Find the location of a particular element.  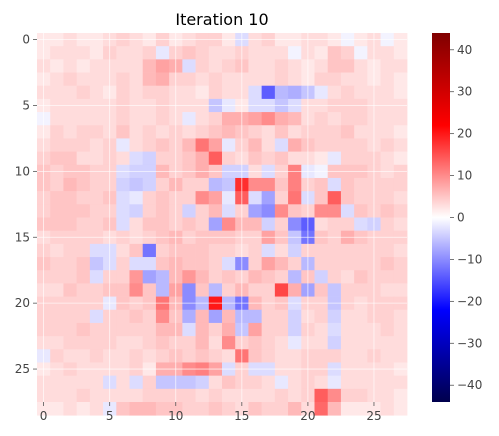

y-tick-label: 0 is located at coordinates (26, 40).